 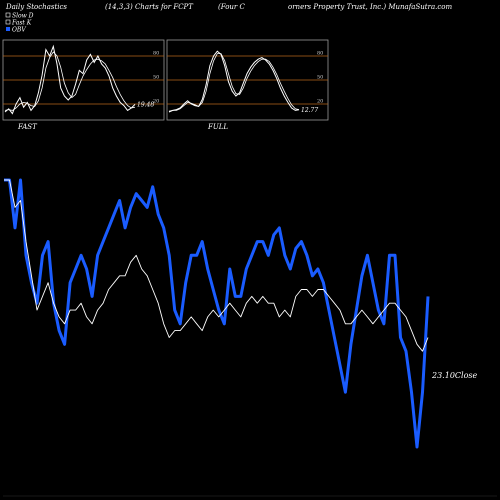 I want to click on fast-tick-80: 80, so click(x=156, y=54).